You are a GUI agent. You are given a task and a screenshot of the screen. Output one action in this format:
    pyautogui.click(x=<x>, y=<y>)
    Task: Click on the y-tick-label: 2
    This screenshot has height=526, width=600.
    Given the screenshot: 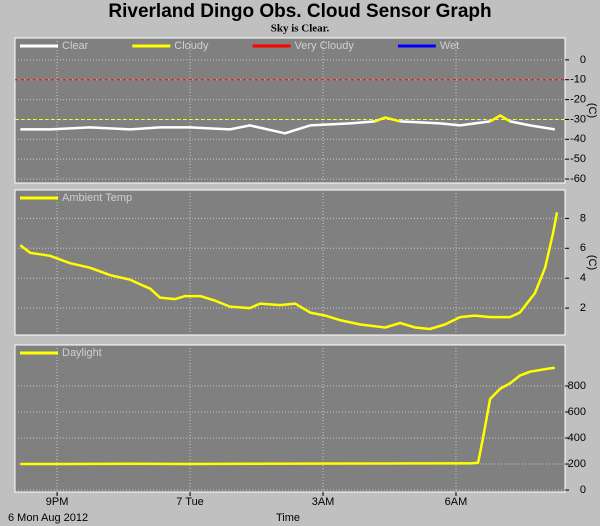 What is the action you would take?
    pyautogui.click(x=583, y=308)
    